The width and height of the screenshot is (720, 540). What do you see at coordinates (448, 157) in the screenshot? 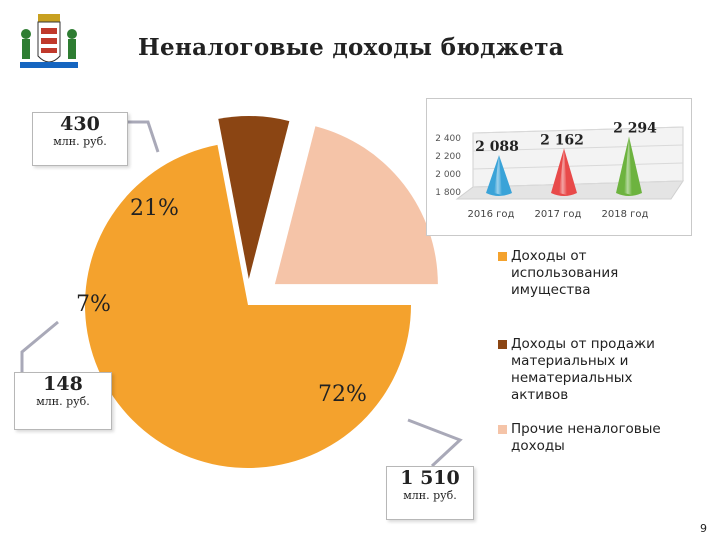
I see `y-tick-label: 2 200` at bounding box center [448, 157].